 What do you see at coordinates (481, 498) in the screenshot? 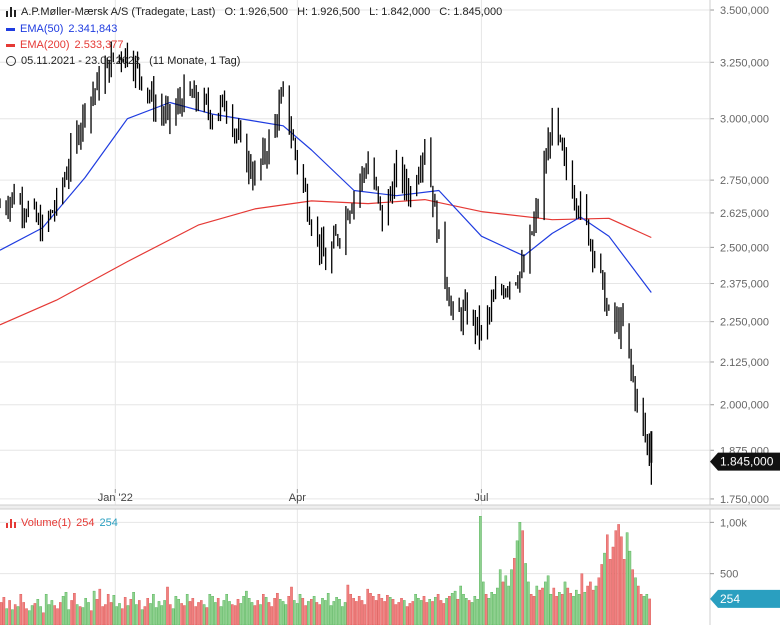
I see `x-tick-label: Jul` at bounding box center [481, 498].